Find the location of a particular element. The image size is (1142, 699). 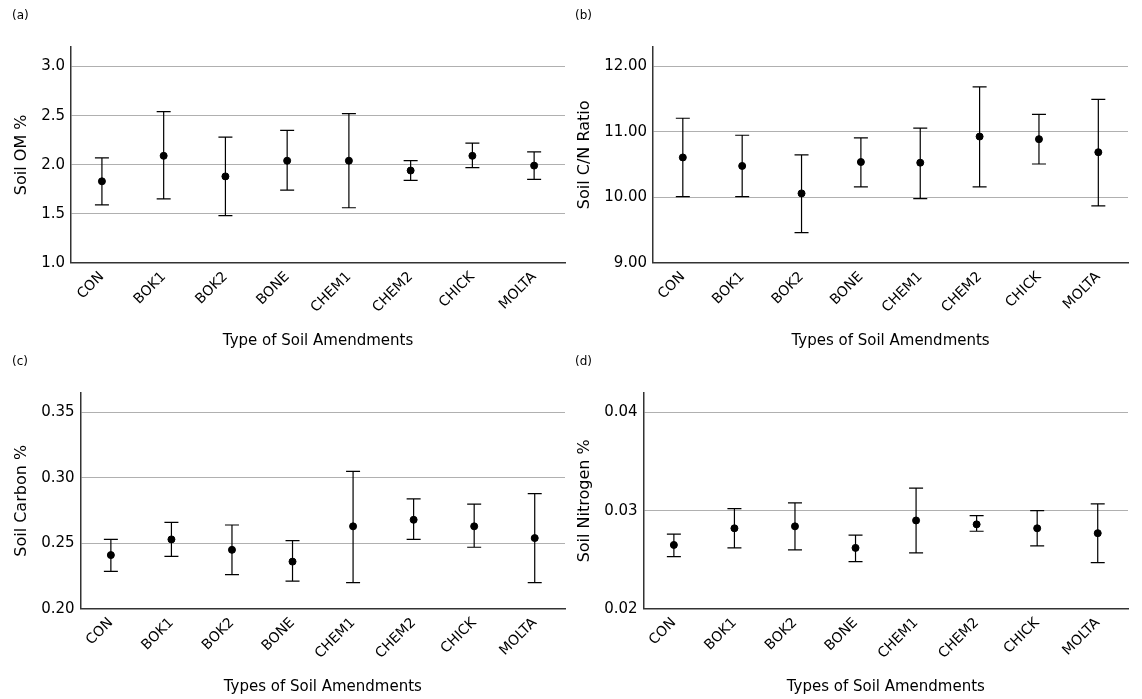

text: (b) is located at coordinates (583, 15).